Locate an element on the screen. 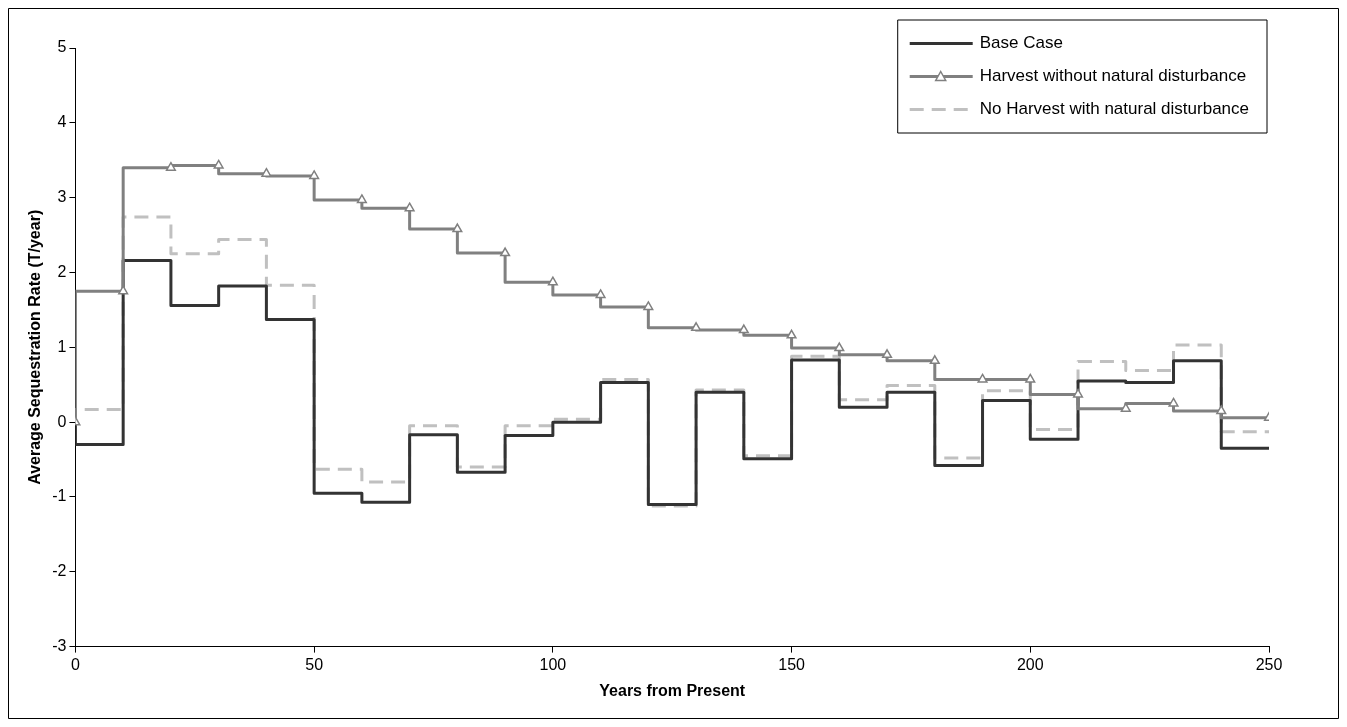 The height and width of the screenshot is (727, 1347). legend-label: Base Case is located at coordinates (1021, 43).